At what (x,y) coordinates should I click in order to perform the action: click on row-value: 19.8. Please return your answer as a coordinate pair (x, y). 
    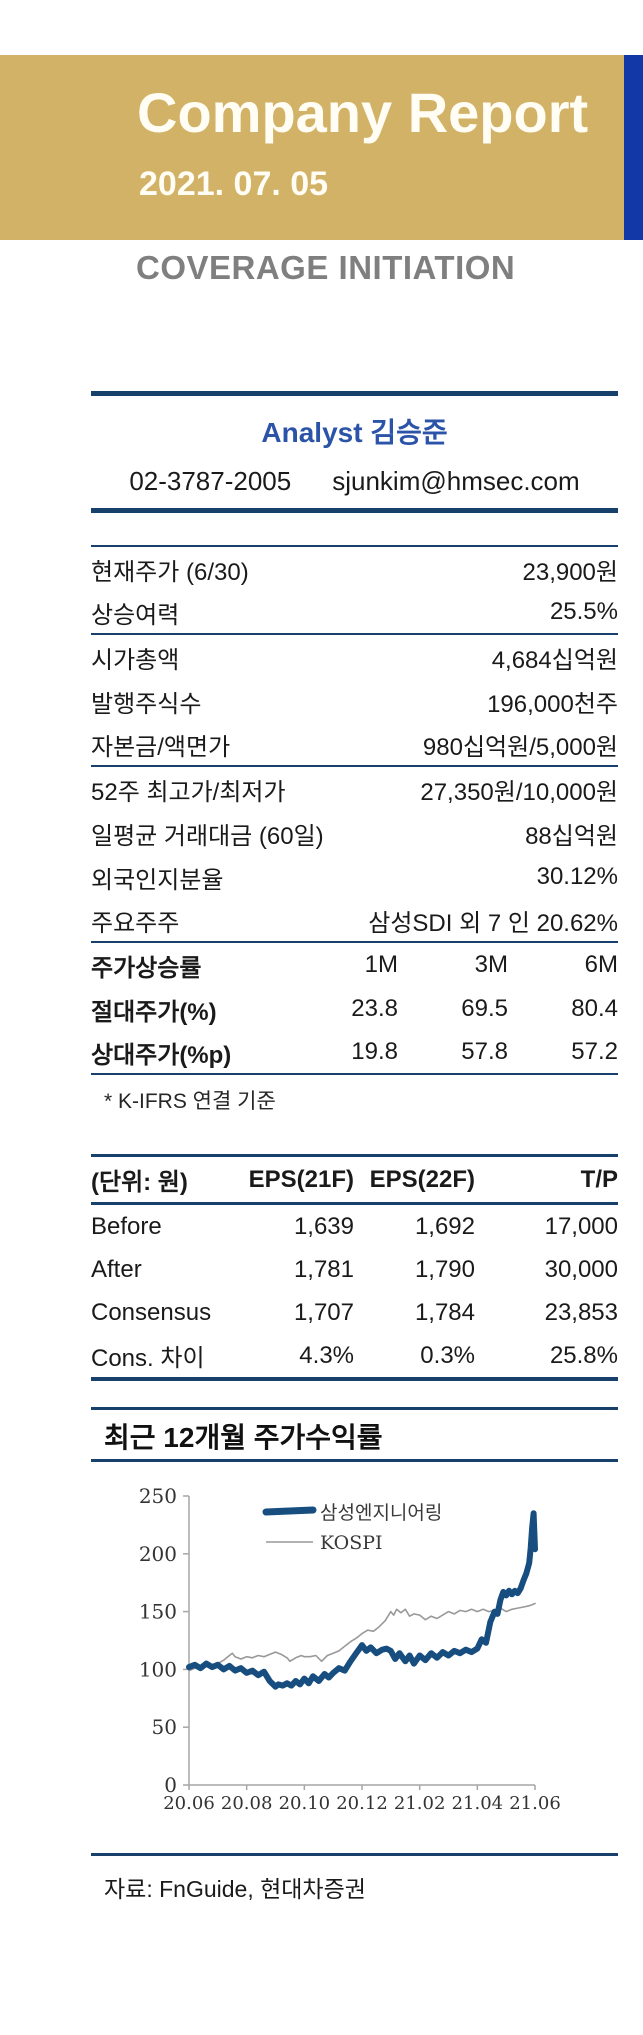
    Looking at the image, I should click on (374, 1051).